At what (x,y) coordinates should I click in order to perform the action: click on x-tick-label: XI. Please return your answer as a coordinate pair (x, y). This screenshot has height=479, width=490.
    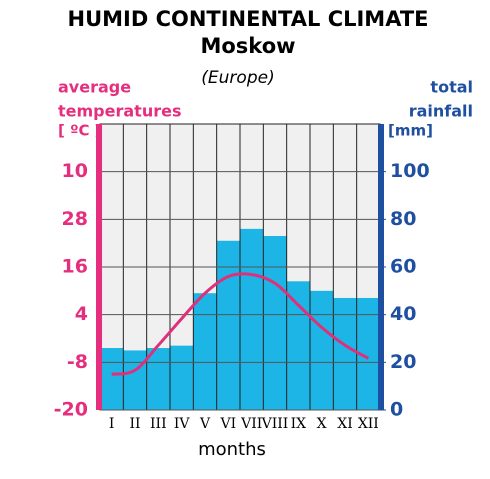
    Looking at the image, I should click on (345, 424).